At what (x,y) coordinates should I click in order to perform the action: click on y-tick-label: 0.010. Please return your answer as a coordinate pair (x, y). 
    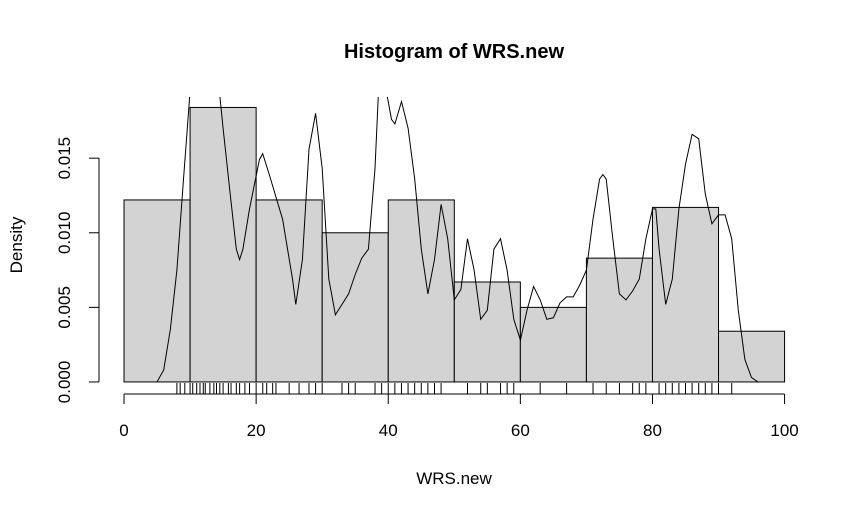
    Looking at the image, I should click on (64, 232).